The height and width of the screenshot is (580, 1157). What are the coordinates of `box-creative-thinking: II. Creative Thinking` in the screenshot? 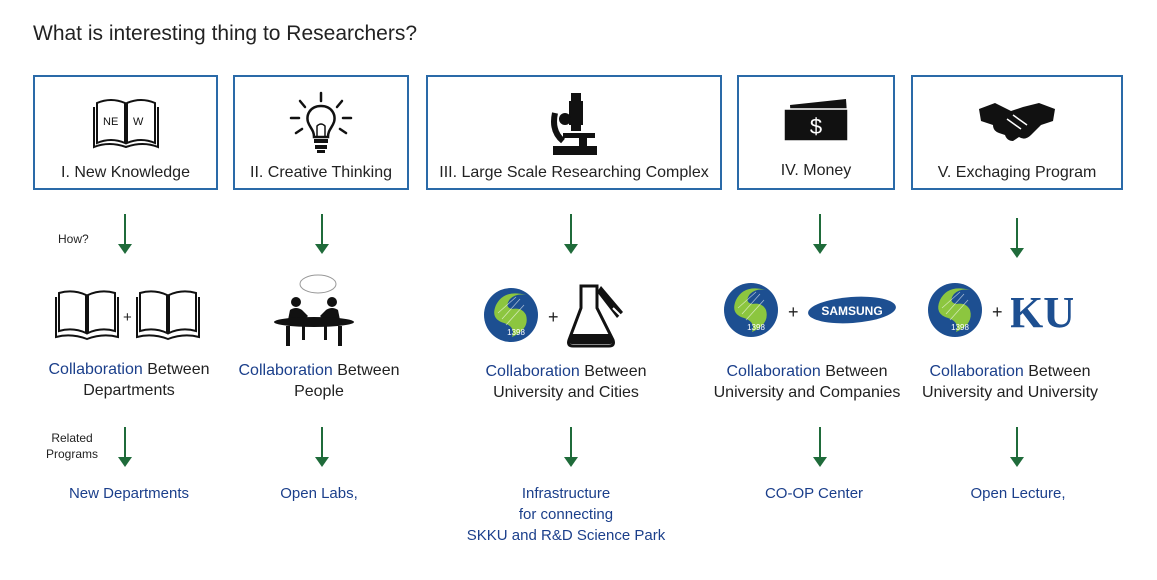 It's located at (321, 132).